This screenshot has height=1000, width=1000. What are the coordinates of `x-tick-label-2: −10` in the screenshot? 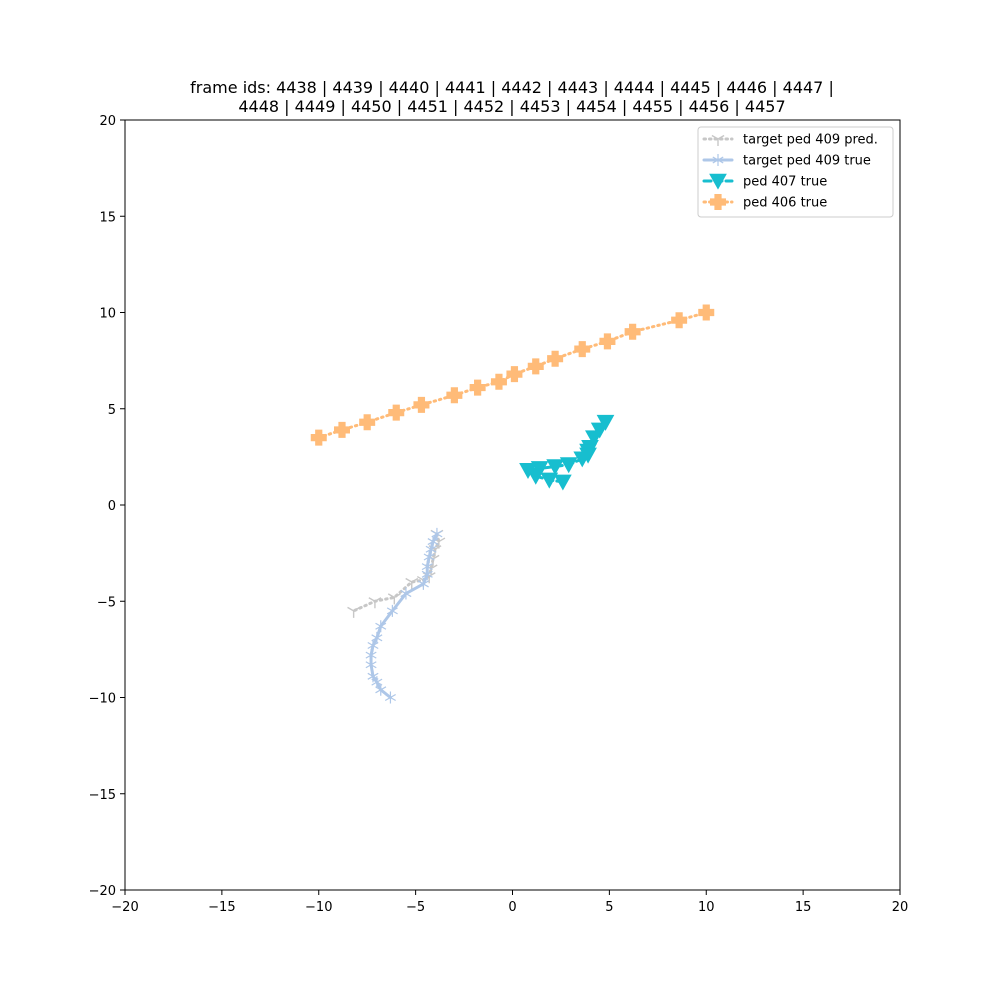 It's located at (318, 907).